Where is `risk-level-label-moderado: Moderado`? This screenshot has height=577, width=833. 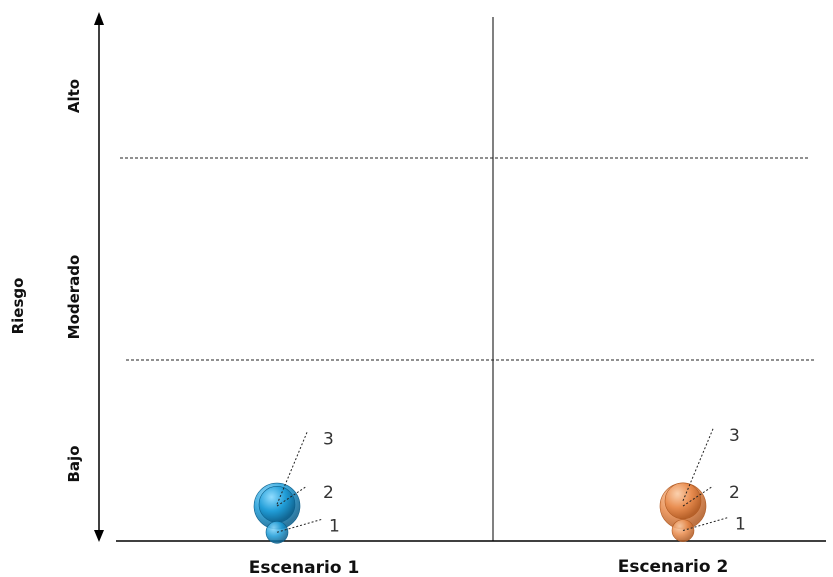 risk-level-label-moderado: Moderado is located at coordinates (74, 297).